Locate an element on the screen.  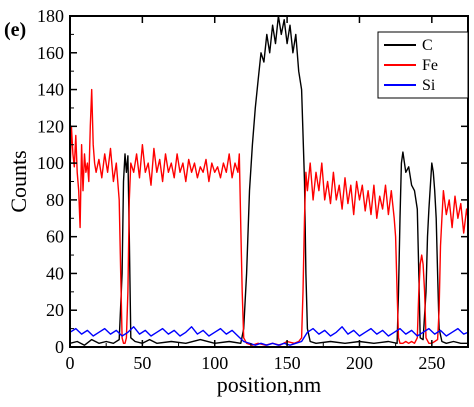
legend: C Fe Si is located at coordinates (423, 65).